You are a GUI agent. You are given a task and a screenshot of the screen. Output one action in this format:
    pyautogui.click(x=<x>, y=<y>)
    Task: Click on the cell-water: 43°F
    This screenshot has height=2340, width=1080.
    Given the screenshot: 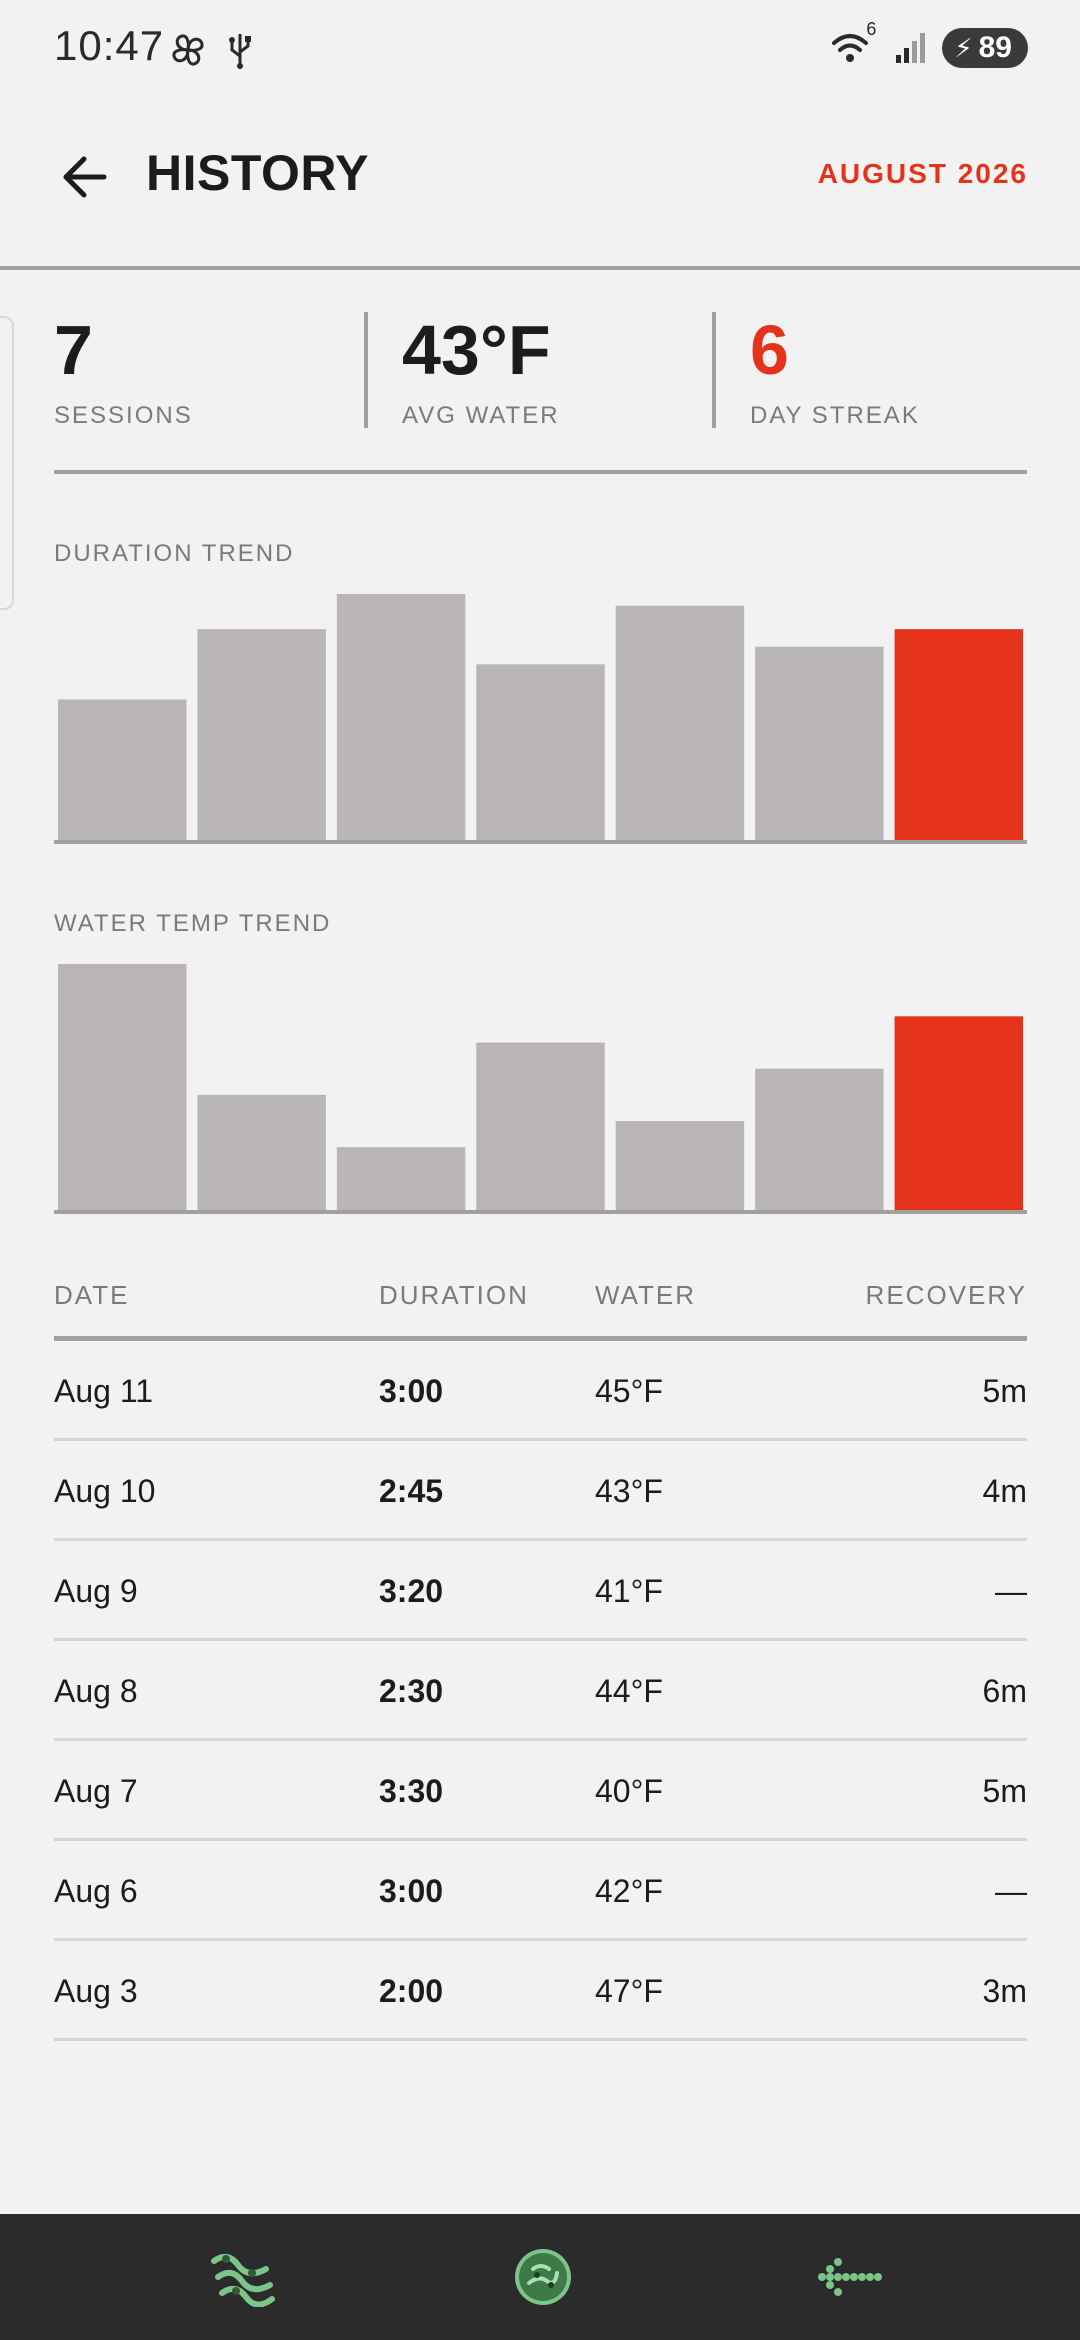 What is the action you would take?
    pyautogui.click(x=629, y=1491)
    